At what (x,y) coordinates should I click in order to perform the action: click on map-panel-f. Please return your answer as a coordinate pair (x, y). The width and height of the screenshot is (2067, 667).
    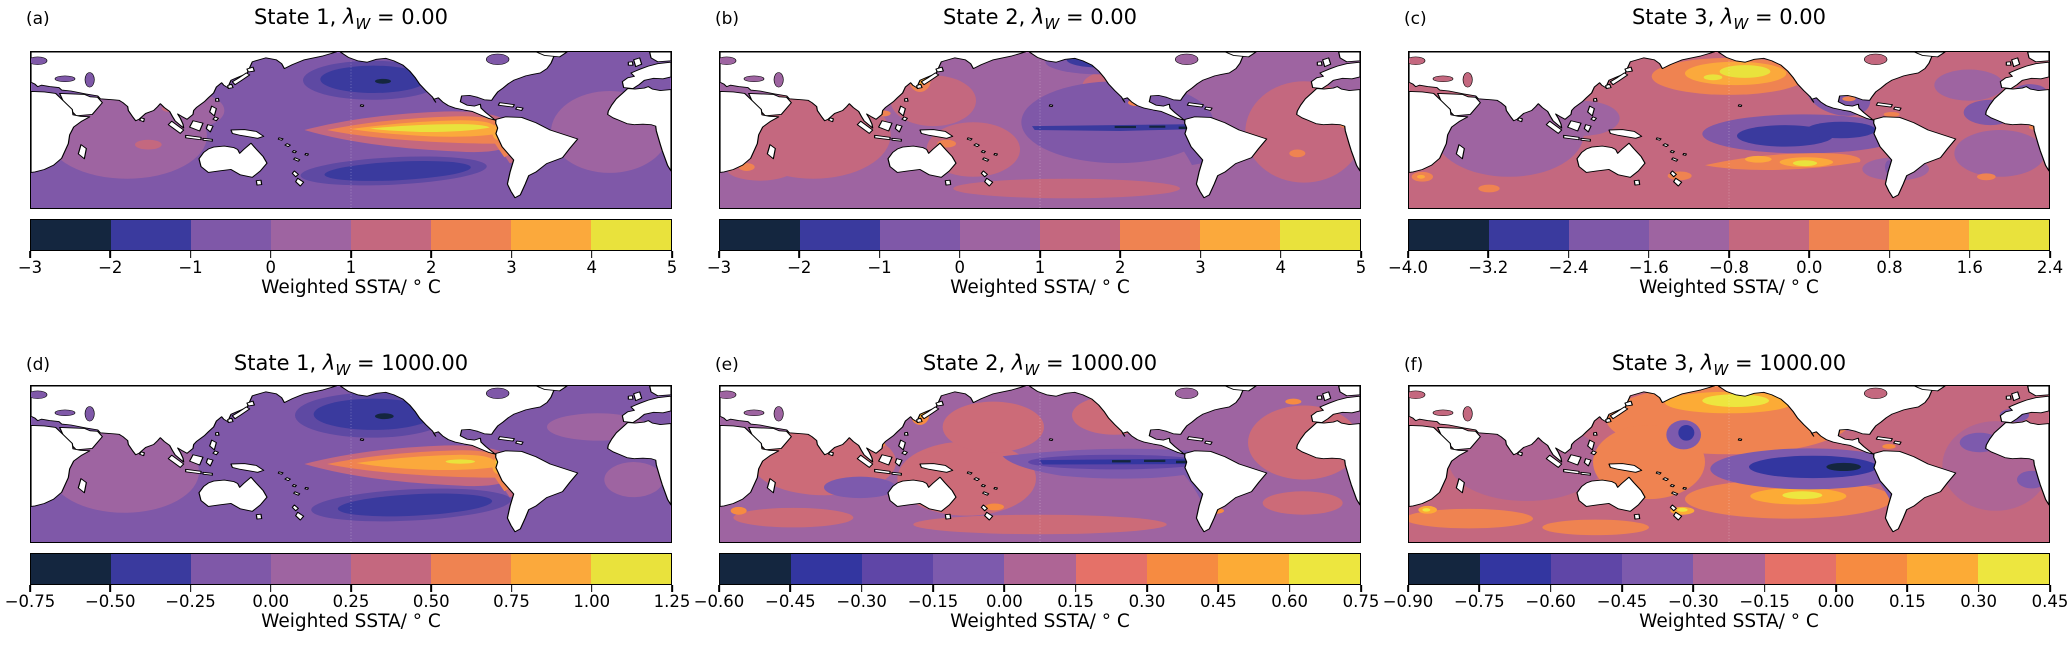
    Looking at the image, I should click on (1729, 464).